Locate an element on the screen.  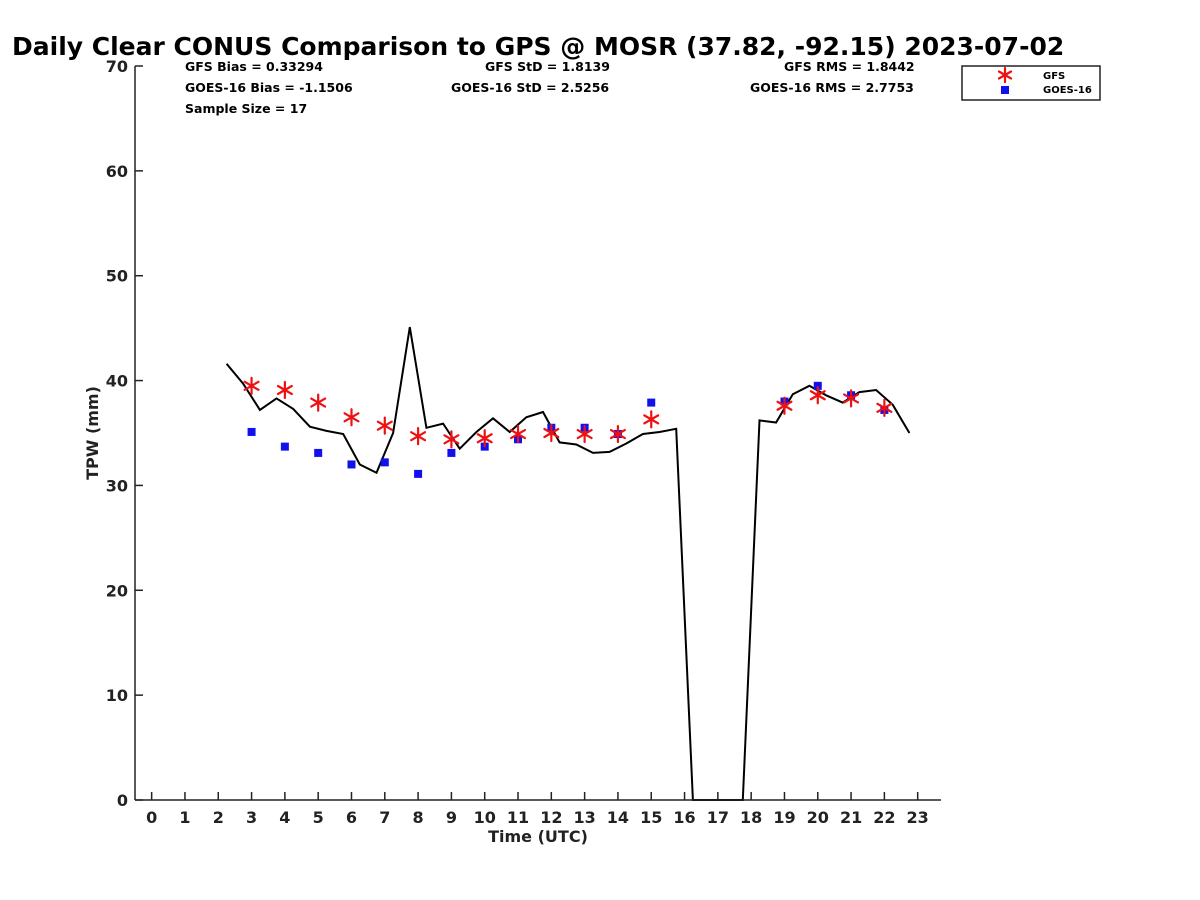
x-tick-label: 13 is located at coordinates (584, 817).